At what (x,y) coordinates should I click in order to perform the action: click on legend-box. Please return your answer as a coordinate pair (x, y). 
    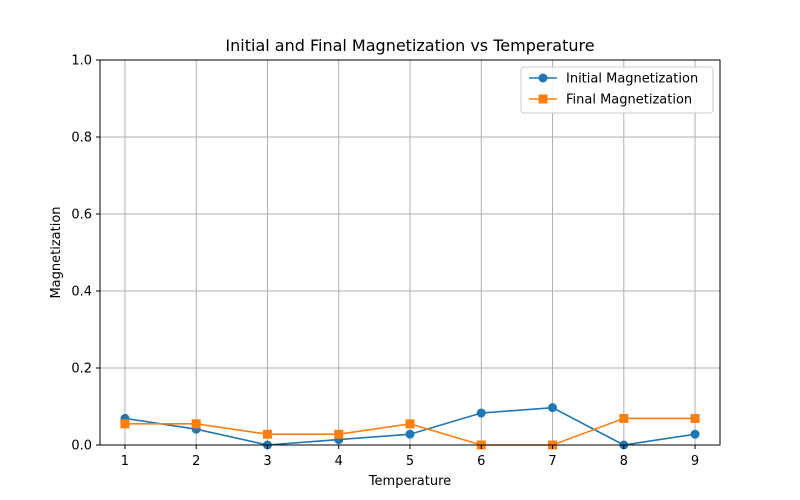
    Looking at the image, I should click on (617, 90).